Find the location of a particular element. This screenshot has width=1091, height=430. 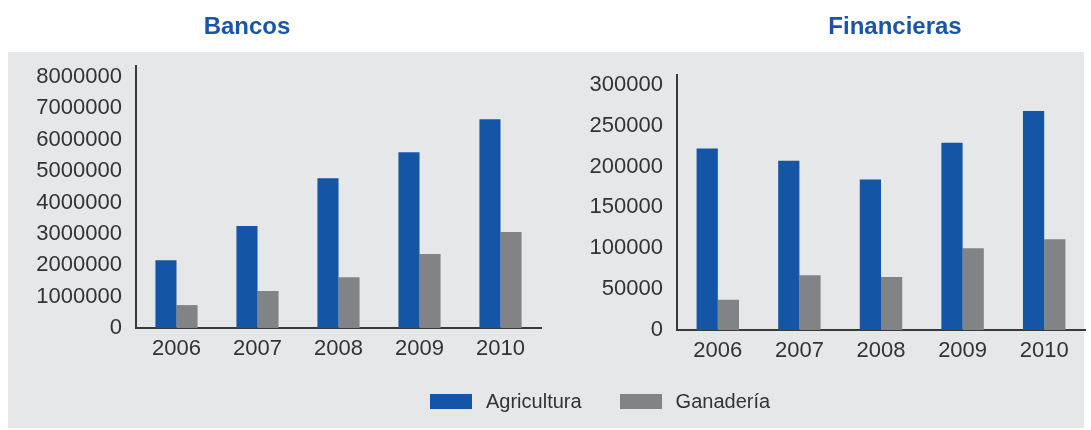

y-tick-label: 200000 is located at coordinates (626, 165).